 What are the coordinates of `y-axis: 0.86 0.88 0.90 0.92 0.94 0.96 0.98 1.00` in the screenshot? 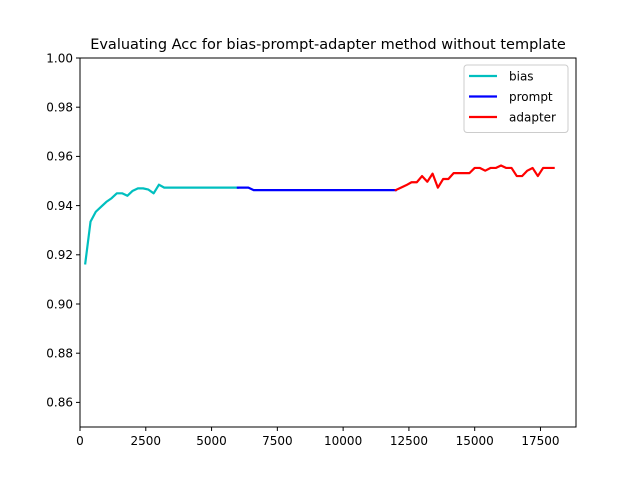 It's located at (63, 230).